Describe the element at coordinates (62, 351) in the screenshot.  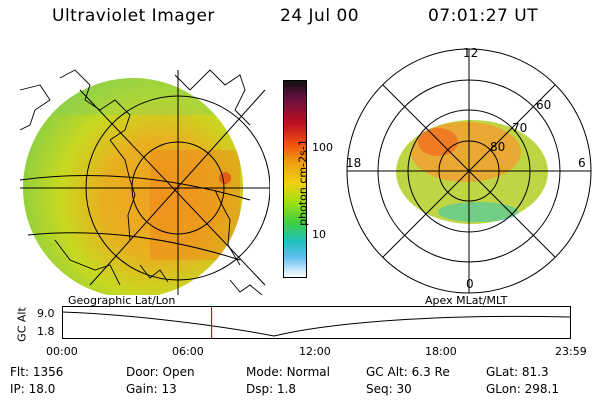
I see `x-tick-0000: 00:00` at that location.